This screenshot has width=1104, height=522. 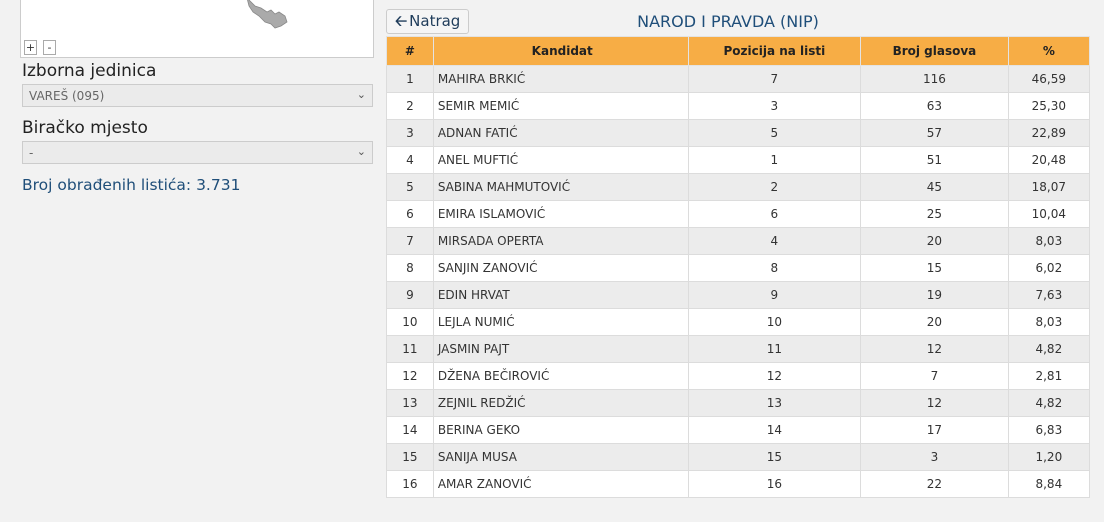 I want to click on row-number: 16, so click(x=410, y=484).